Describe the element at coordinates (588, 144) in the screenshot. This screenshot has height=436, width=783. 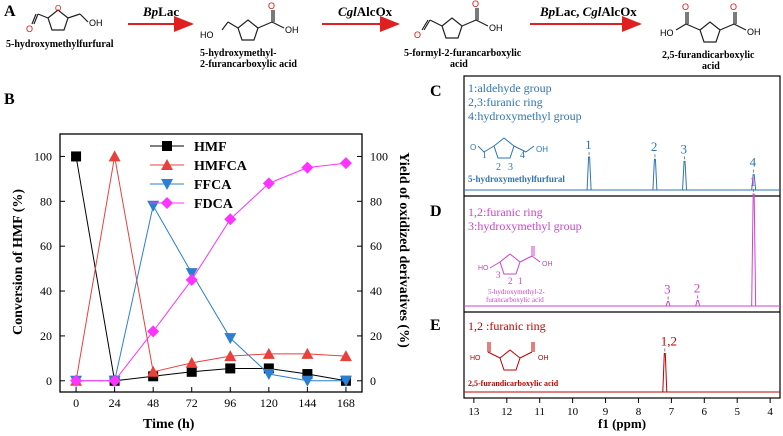
I see `nmr-peak-label-c: 1` at that location.